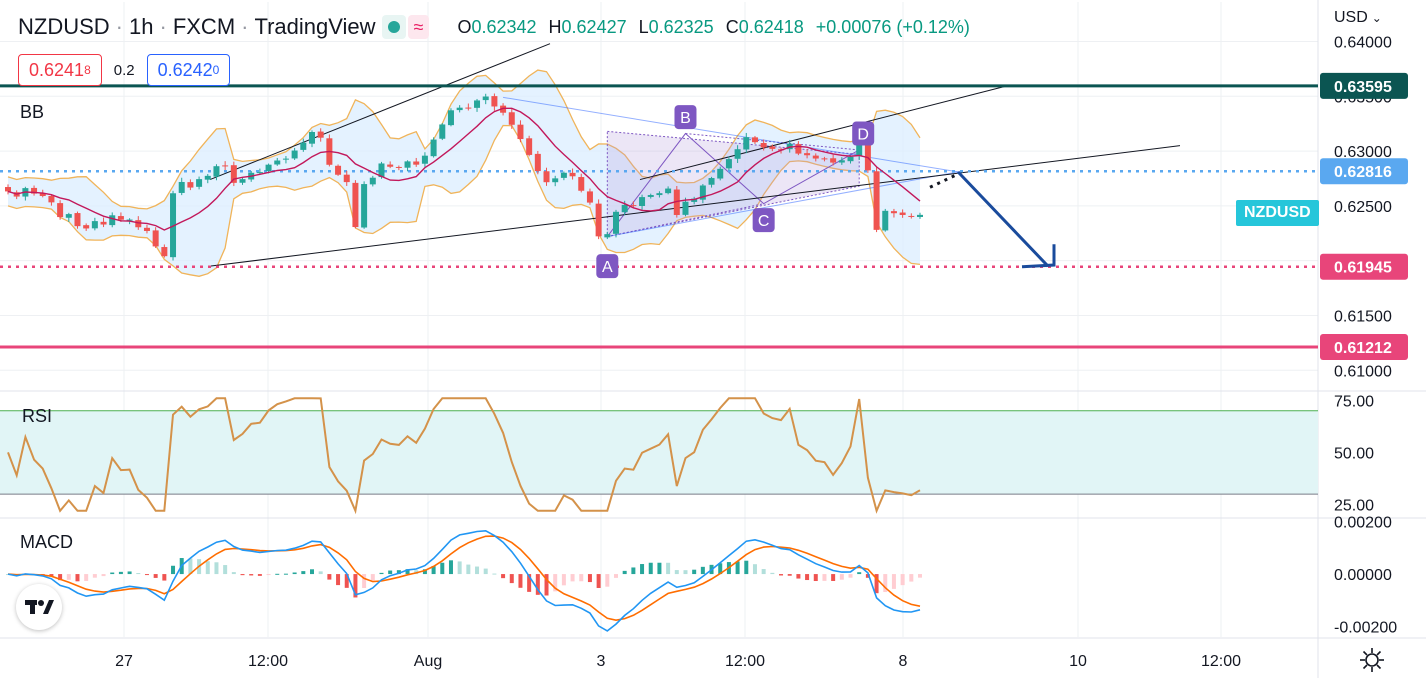 This screenshot has width=1426, height=683. Describe the element at coordinates (60, 70) in the screenshot. I see `sell-button: 0.6241 8` at that location.